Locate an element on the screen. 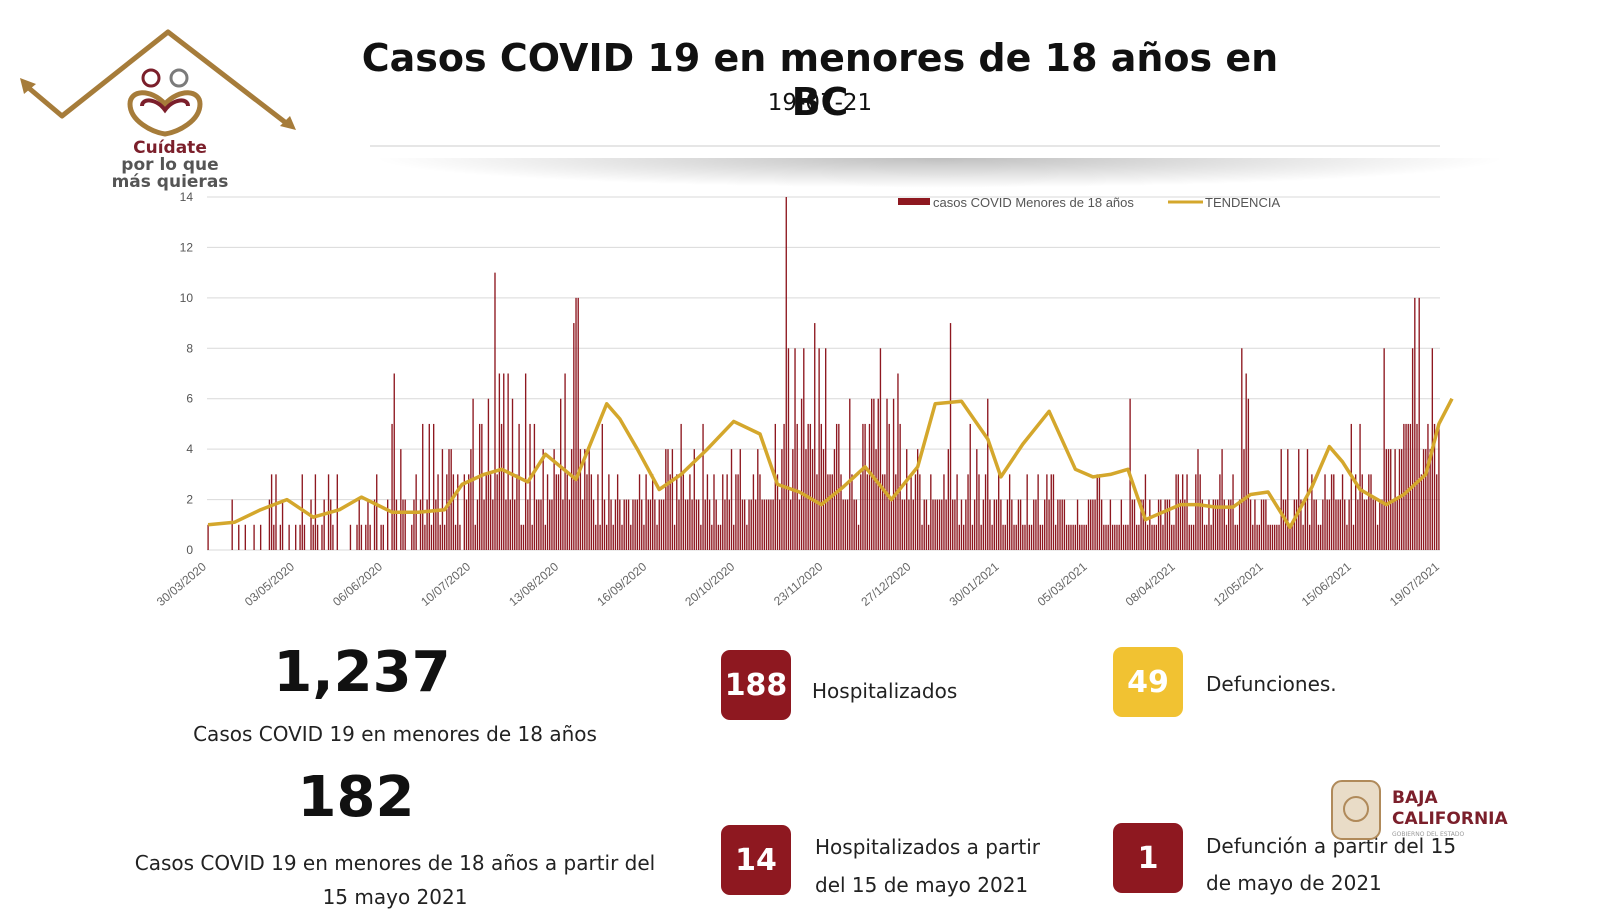 The height and width of the screenshot is (914, 1600). total-cases-label: Casos COVID 19 en menores de 18 años is located at coordinates (395, 734).